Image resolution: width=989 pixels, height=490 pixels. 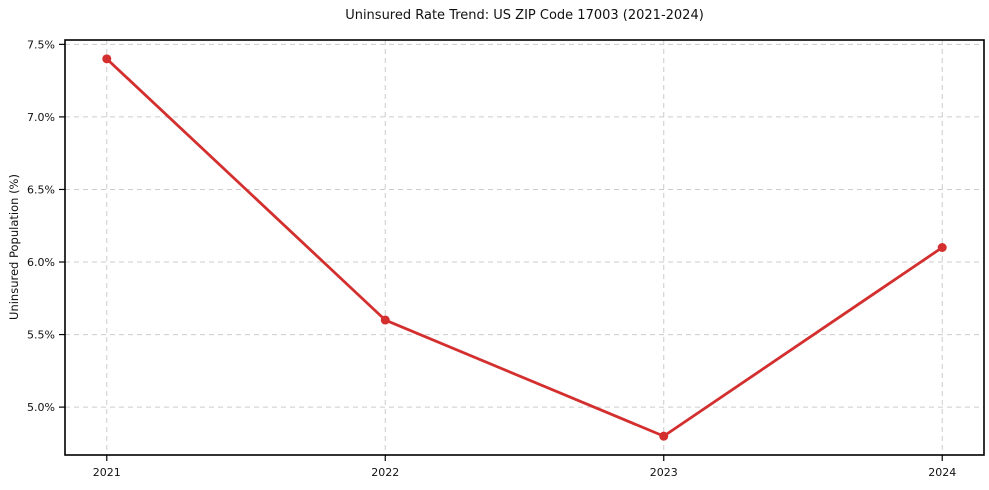 I want to click on y-tick-label: 7.5%, so click(x=41, y=44).